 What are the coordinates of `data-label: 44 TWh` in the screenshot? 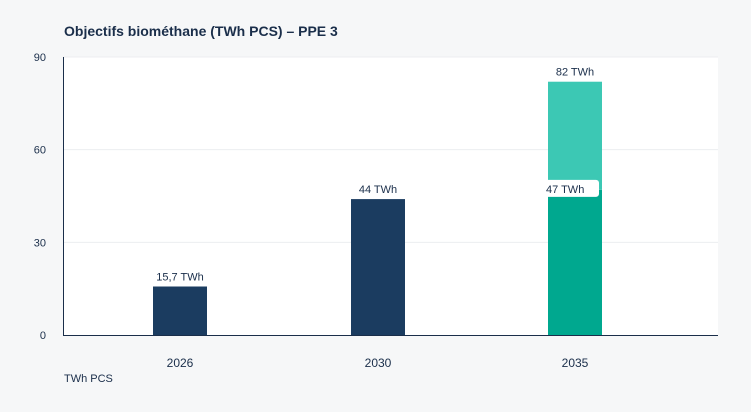 It's located at (378, 190).